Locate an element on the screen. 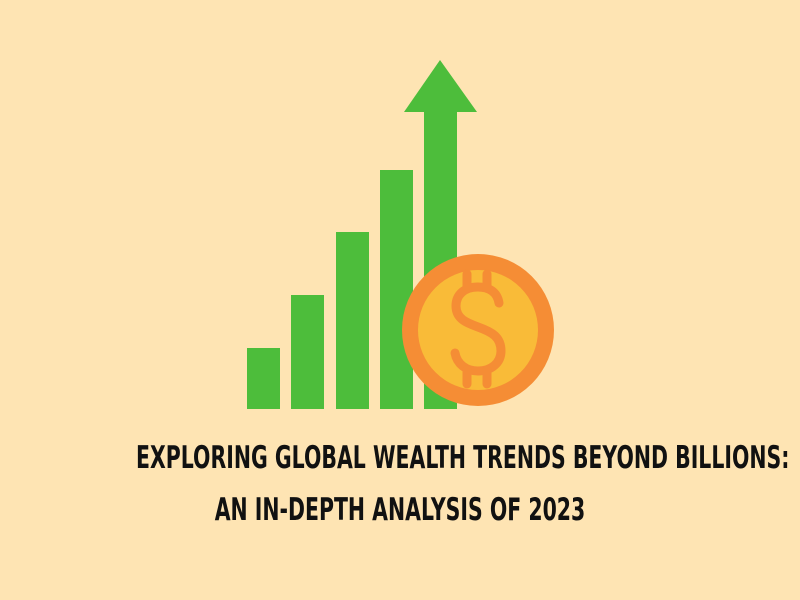 This screenshot has height=600, width=800. title-line-2: AN IN-DEPTH ANALYSIS OF 2023 is located at coordinates (400, 510).